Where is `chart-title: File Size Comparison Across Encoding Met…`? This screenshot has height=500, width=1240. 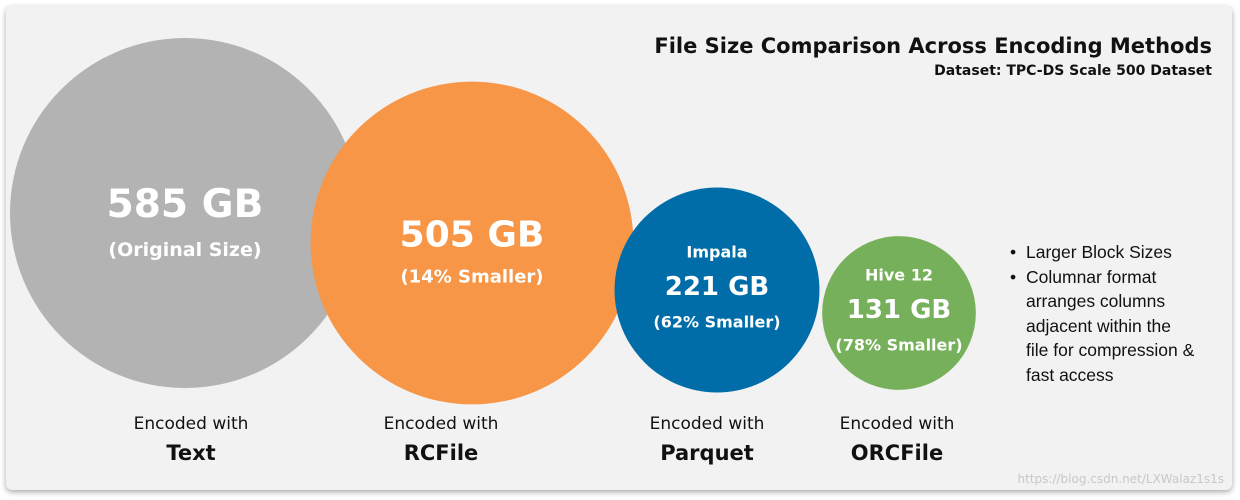
chart-title: File Size Comparison Across Encoding Met… is located at coordinates (933, 46).